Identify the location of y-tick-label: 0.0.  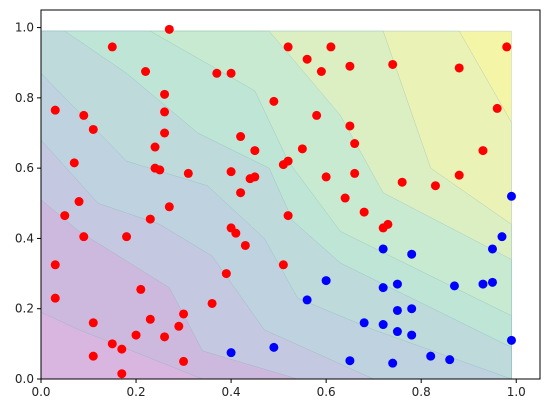
(24, 379).